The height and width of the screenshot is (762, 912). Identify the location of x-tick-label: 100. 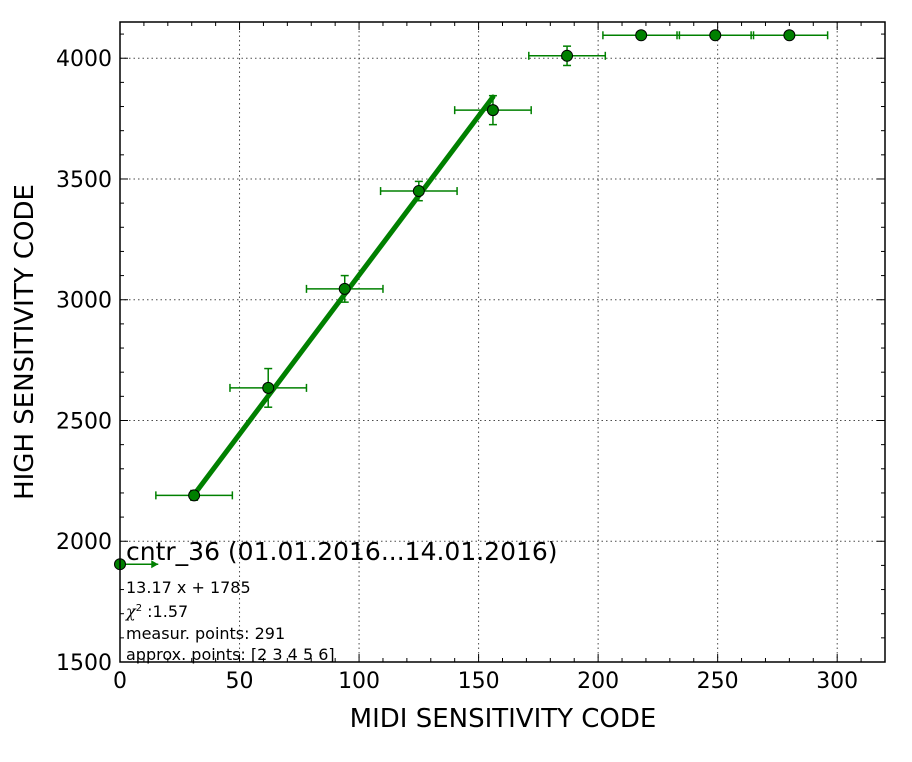
(359, 681).